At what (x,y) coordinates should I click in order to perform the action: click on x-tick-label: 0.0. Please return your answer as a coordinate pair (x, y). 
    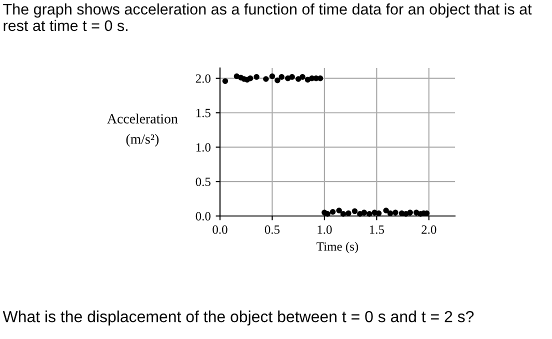
    Looking at the image, I should click on (220, 229).